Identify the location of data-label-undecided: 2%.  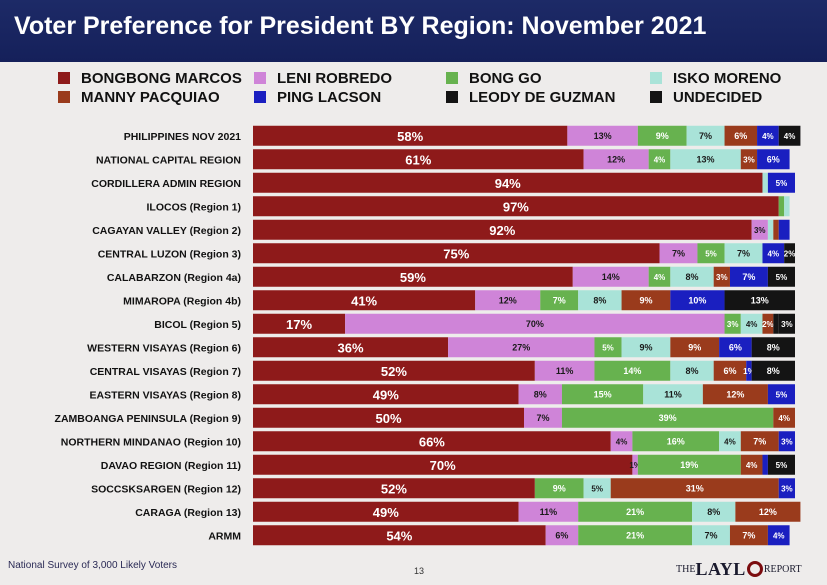
(790, 253).